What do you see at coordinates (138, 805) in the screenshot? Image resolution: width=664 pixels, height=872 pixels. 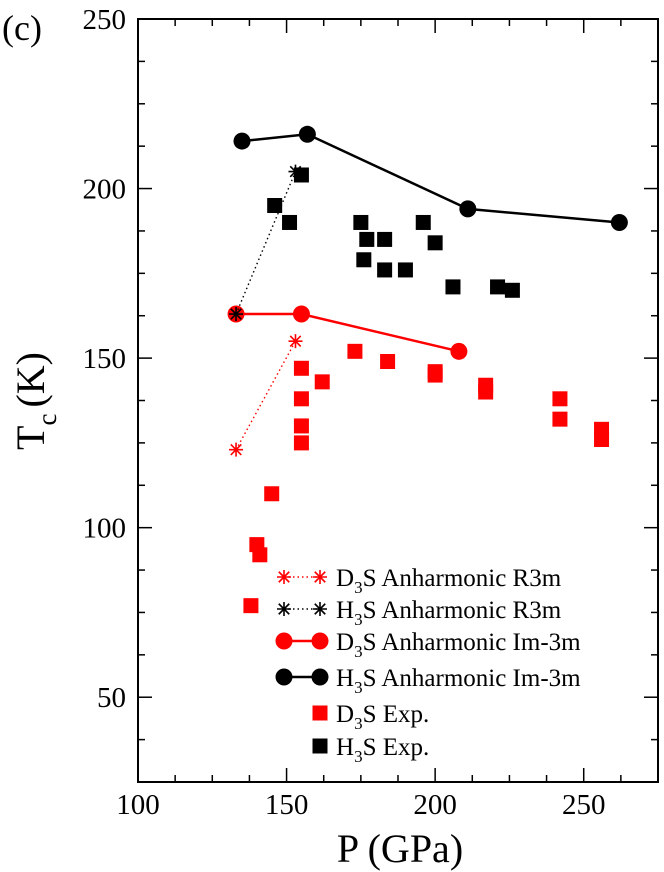 I see `x-tick-label: 100` at bounding box center [138, 805].